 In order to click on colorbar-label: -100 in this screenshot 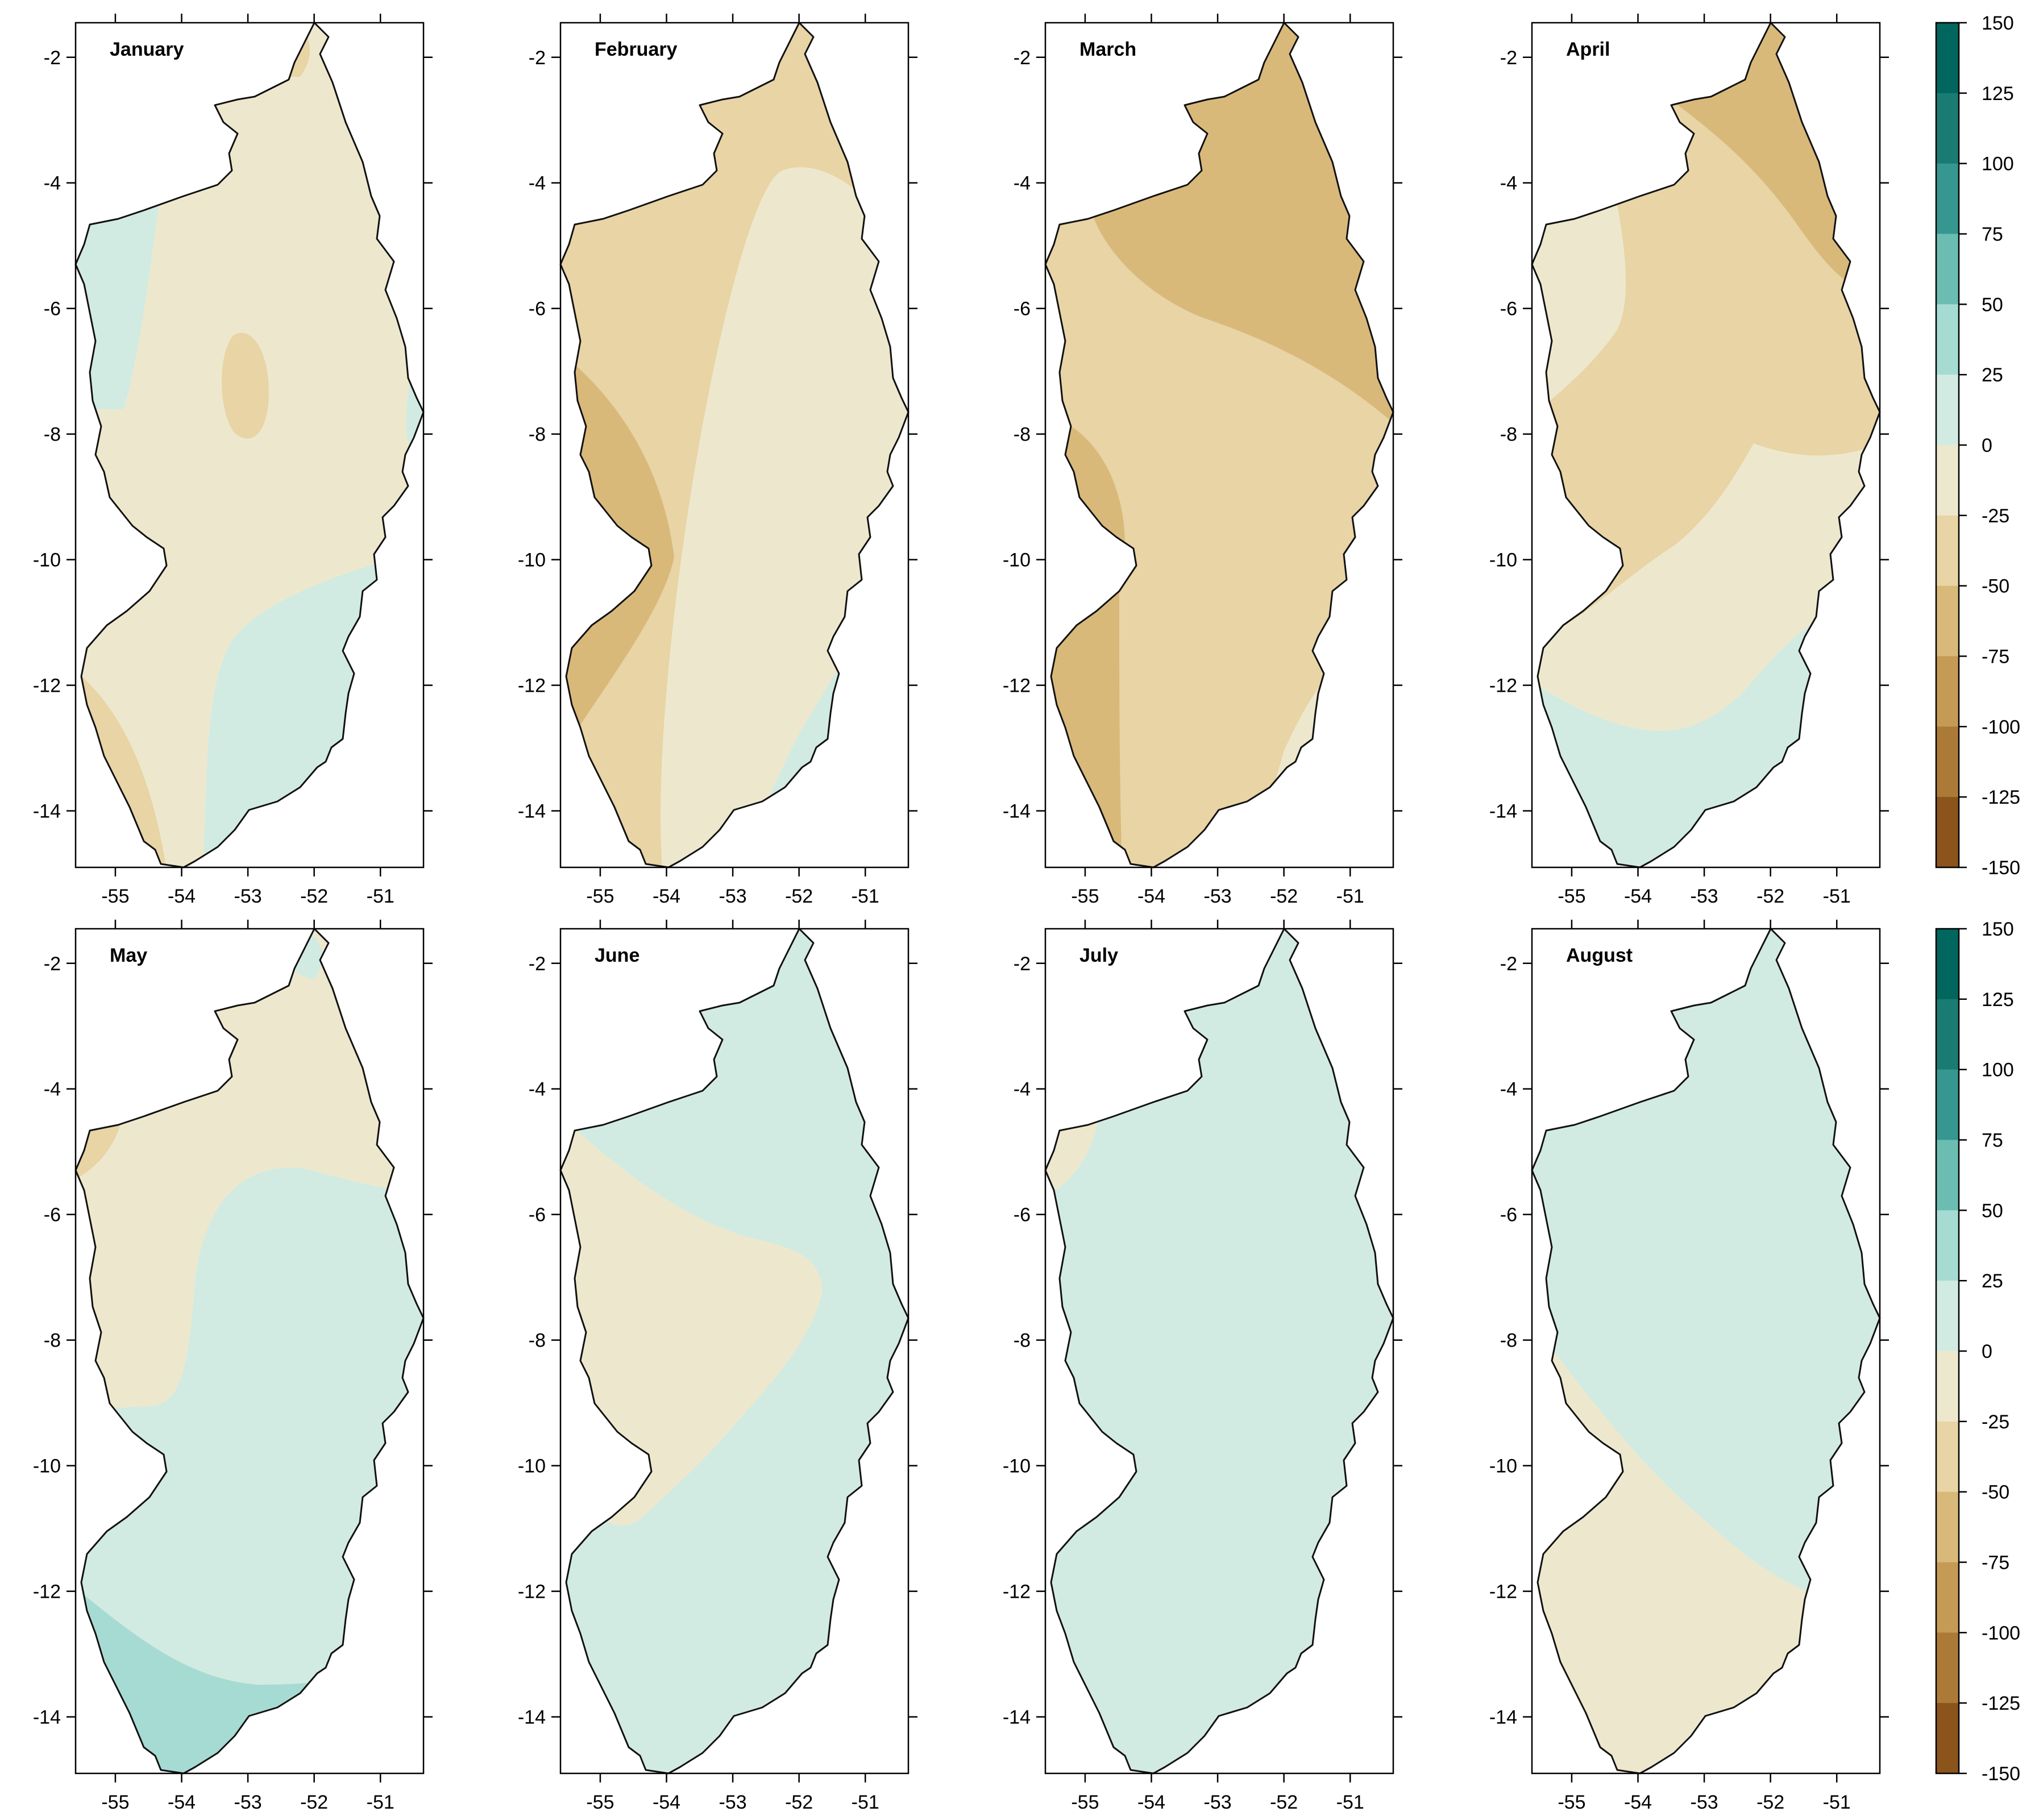, I will do `click(2001, 727)`.